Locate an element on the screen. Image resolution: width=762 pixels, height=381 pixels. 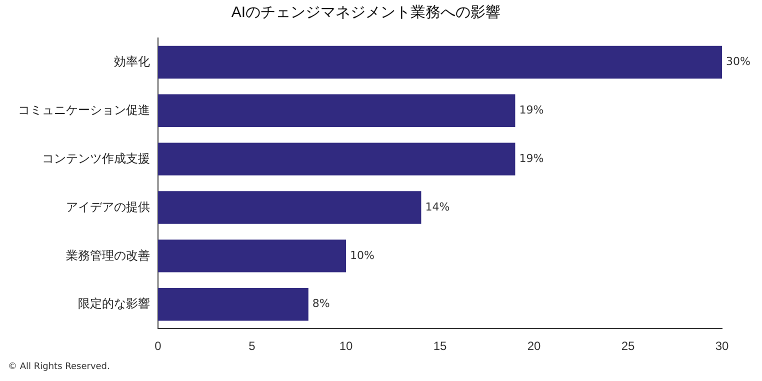
x-tick-label: 30 is located at coordinates (722, 346).